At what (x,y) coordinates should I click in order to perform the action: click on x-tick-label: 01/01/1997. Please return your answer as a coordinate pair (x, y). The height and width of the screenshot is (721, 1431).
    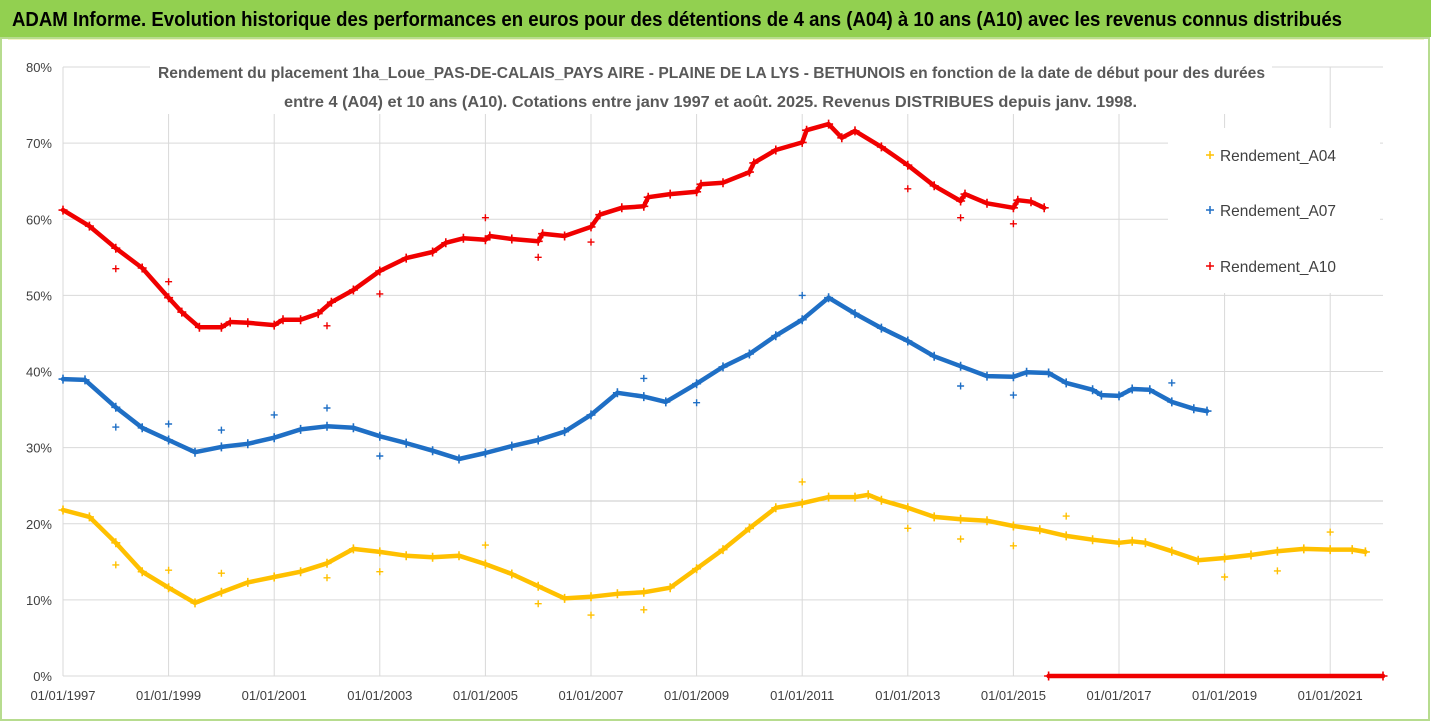
    Looking at the image, I should click on (62, 695).